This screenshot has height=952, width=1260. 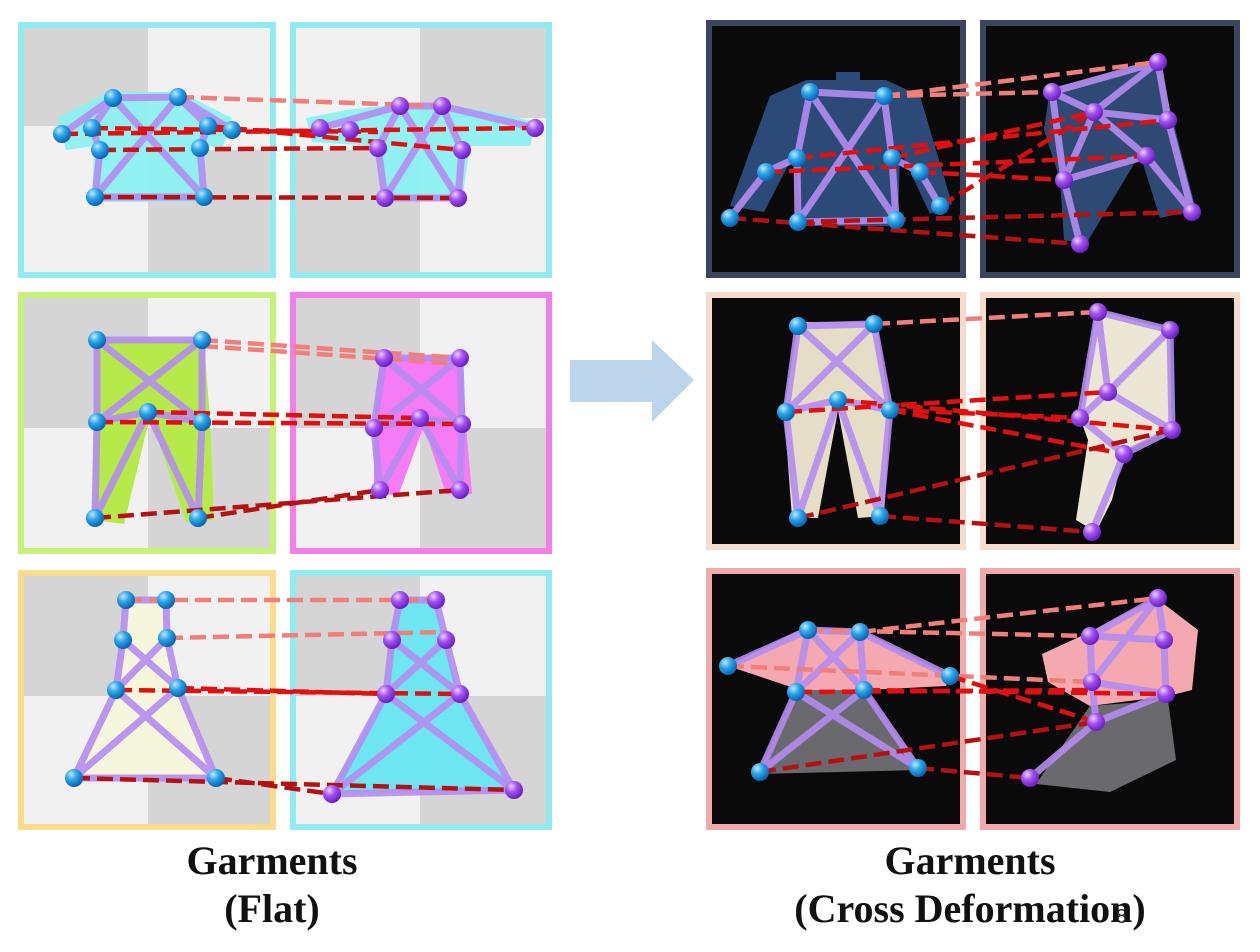 I want to click on right-arrow-icon, so click(x=632, y=381).